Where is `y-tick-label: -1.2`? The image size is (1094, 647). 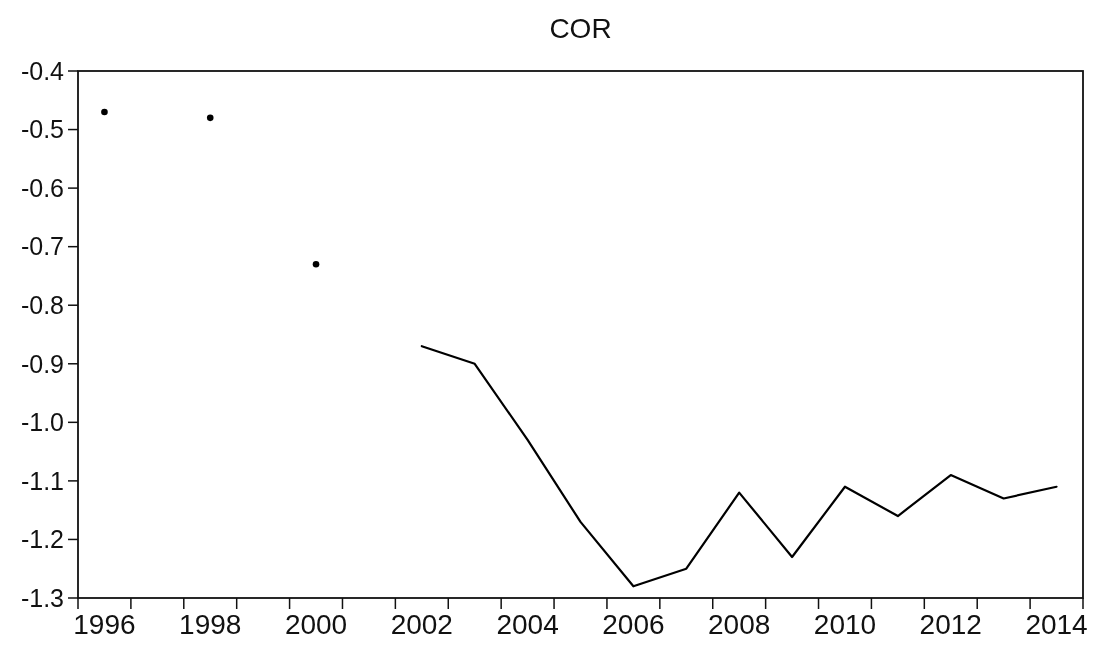
y-tick-label: -1.2 is located at coordinates (42, 539).